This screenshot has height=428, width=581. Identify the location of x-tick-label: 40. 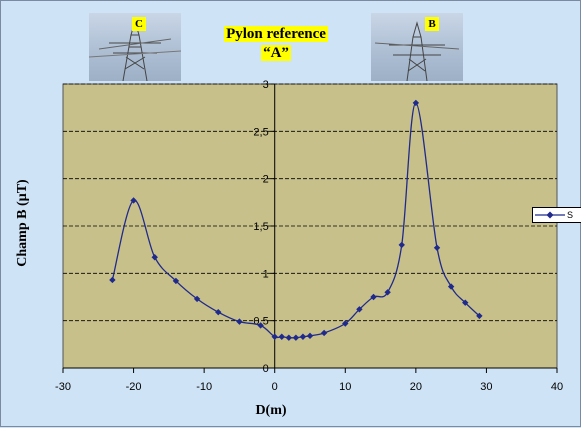
(557, 387).